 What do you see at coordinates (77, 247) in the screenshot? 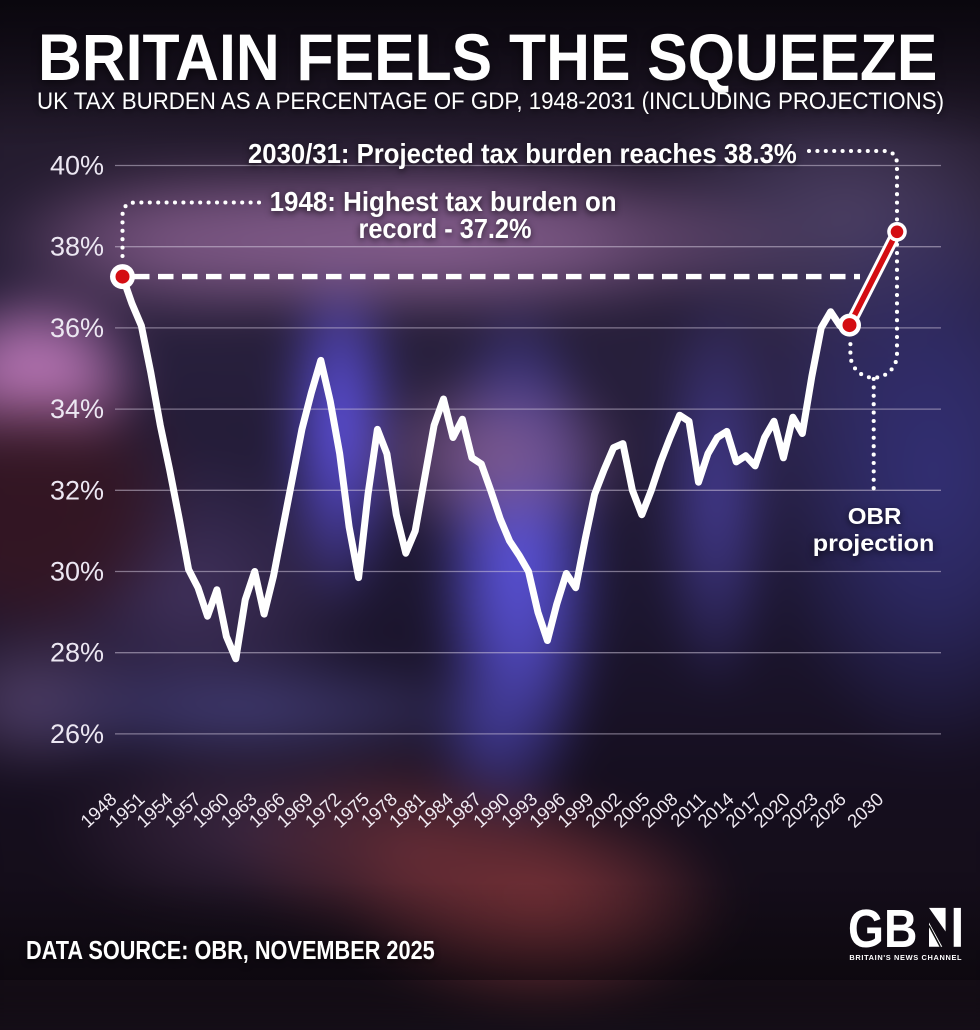
I see `svg-text: 38%` at bounding box center [77, 247].